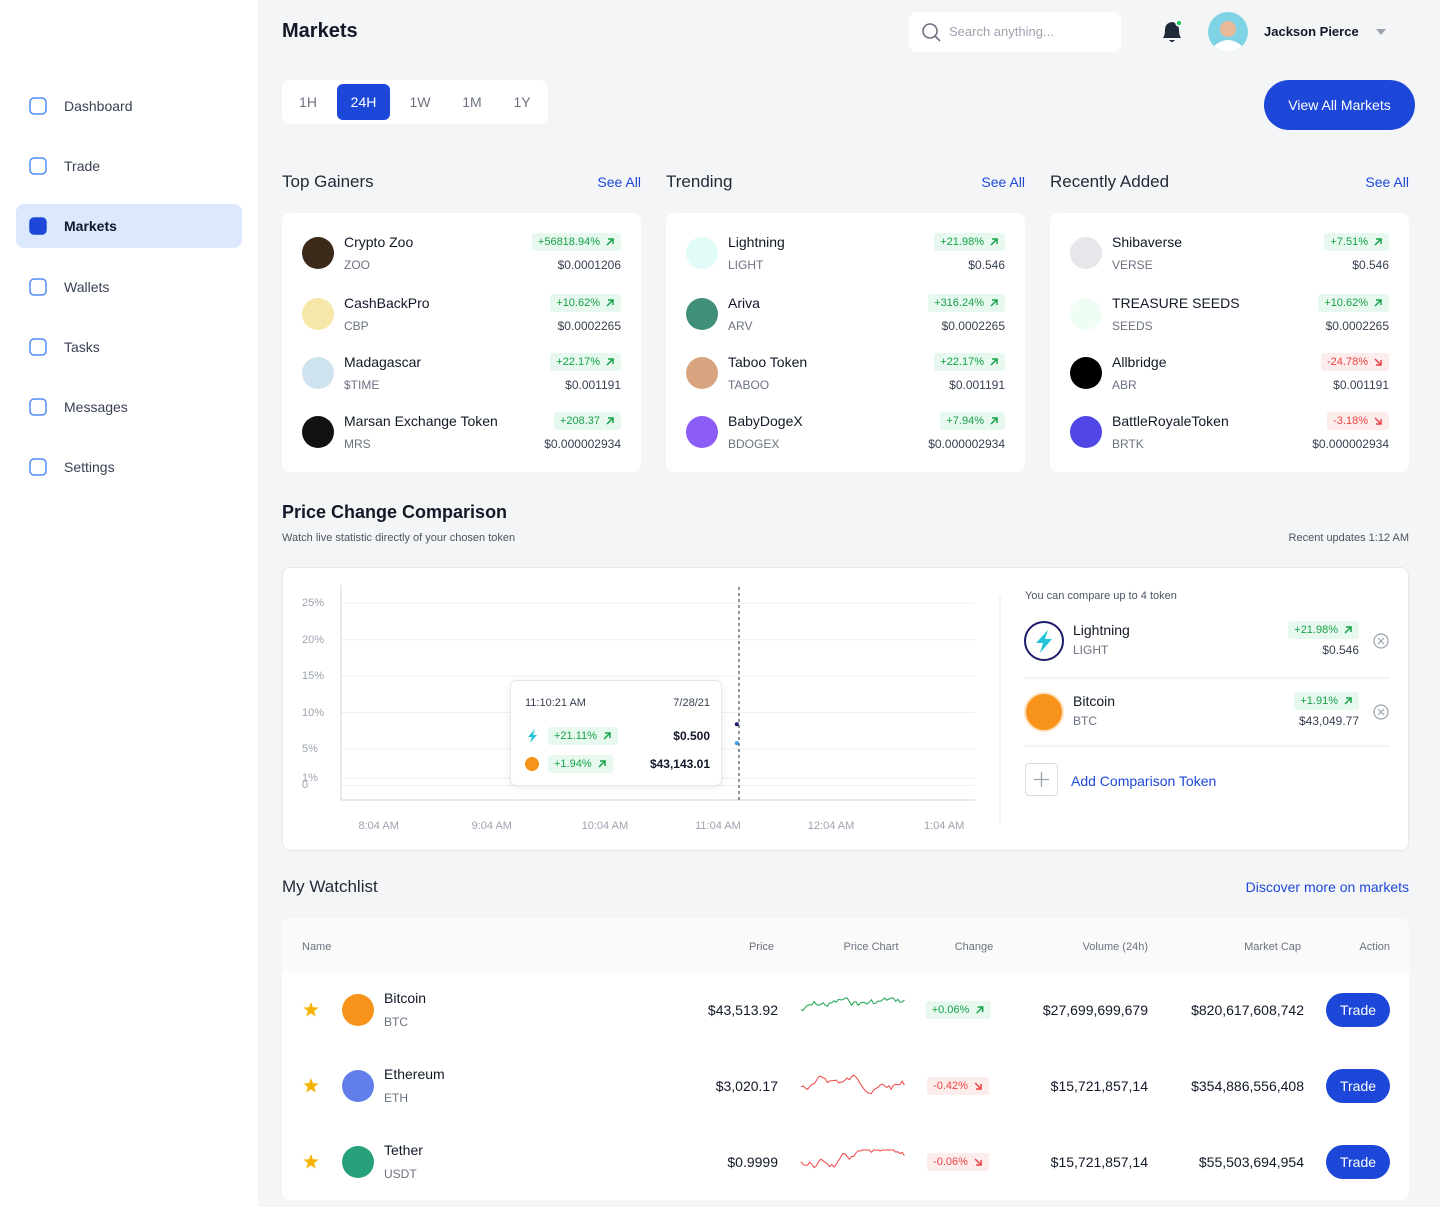 The image size is (1440, 1207). What do you see at coordinates (1347, 362) in the screenshot?
I see `change-value: -24.78%` at bounding box center [1347, 362].